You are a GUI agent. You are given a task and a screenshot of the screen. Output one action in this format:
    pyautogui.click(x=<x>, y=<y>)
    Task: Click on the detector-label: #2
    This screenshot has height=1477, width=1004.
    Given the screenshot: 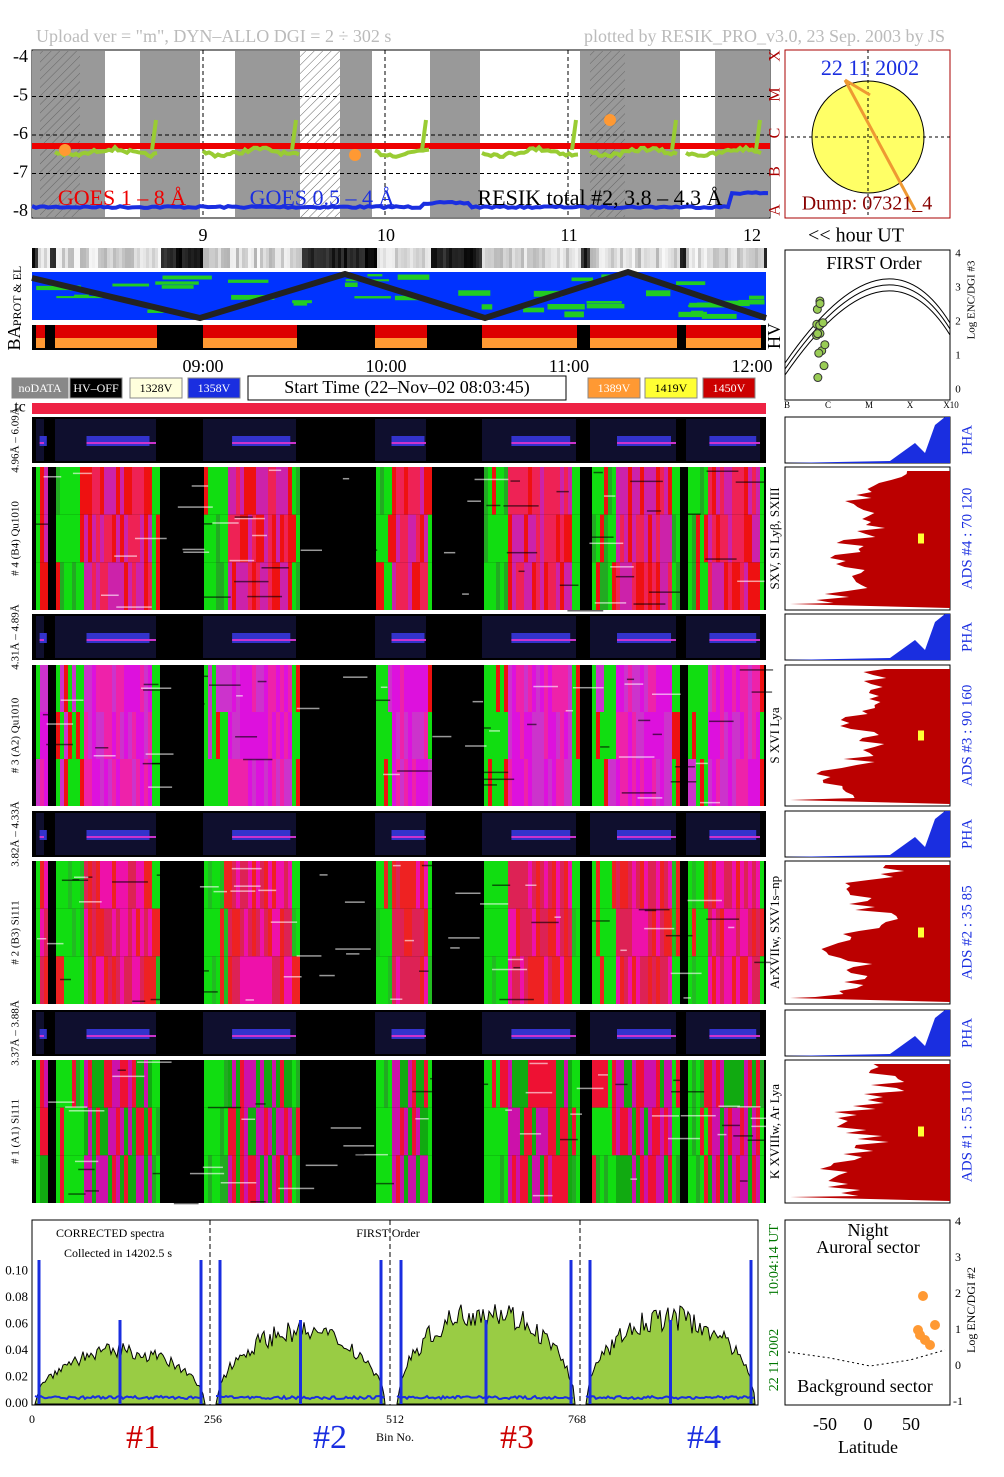 What is the action you would take?
    pyautogui.click(x=330, y=1437)
    